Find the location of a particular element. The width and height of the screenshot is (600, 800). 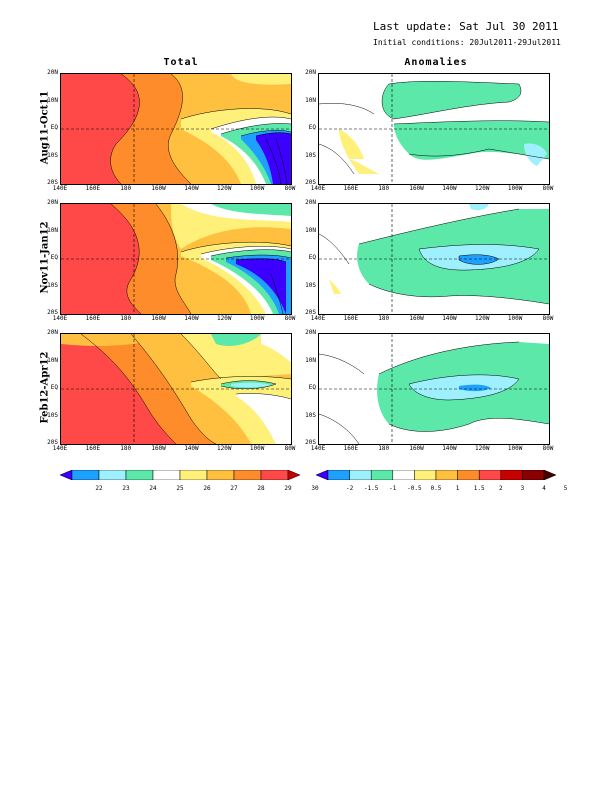

colorbar-tick-label: 24 is located at coordinates (153, 488).